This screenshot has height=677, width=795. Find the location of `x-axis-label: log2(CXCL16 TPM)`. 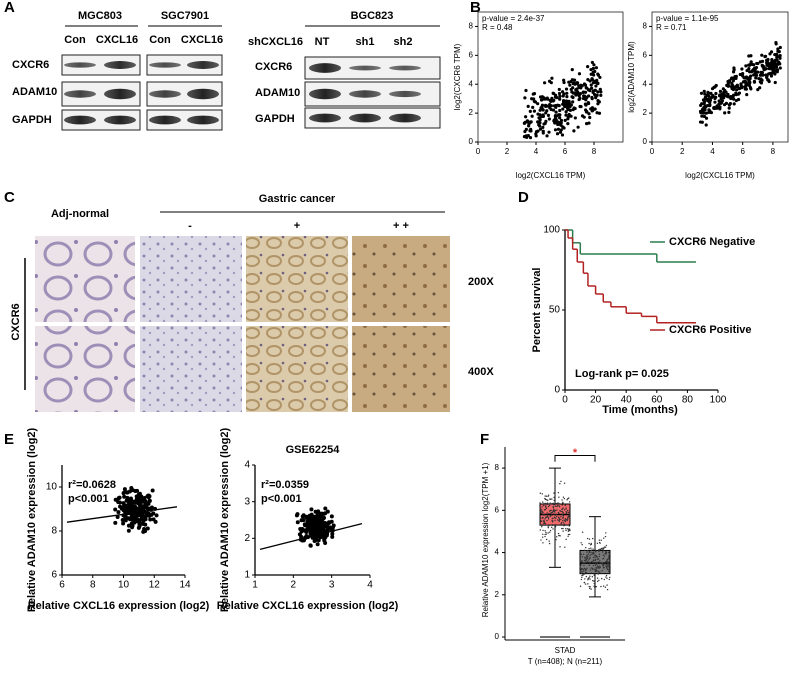

x-axis-label: log2(CXCL16 TPM) is located at coordinates (720, 175).